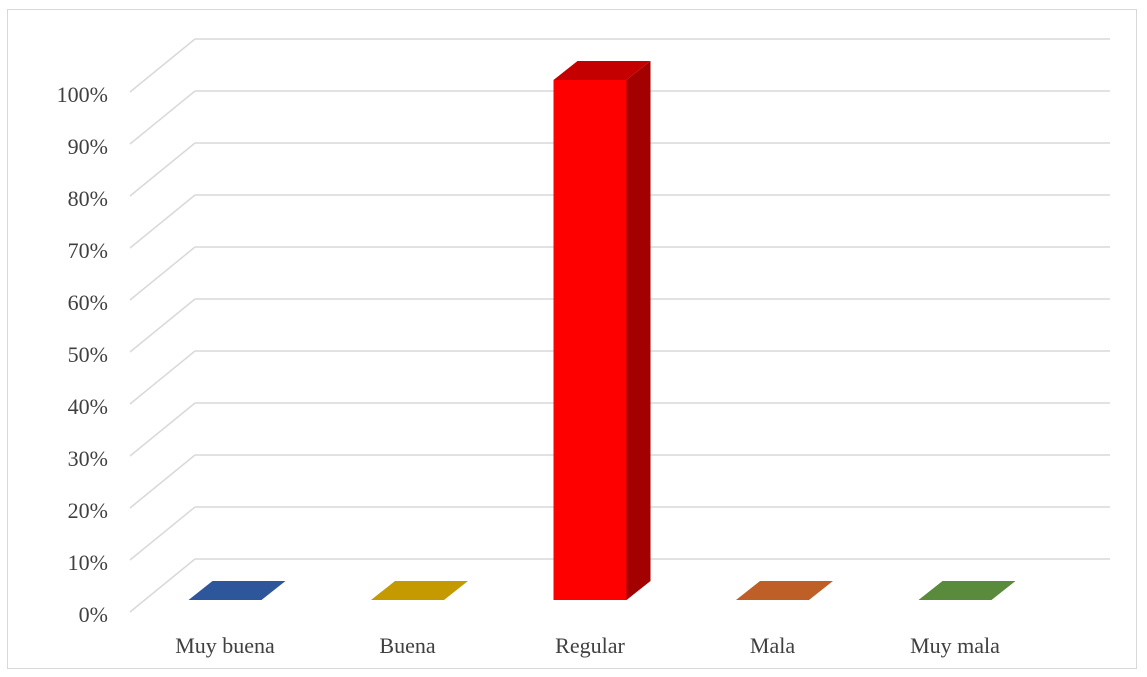 This screenshot has height=677, width=1147. Describe the element at coordinates (88, 406) in the screenshot. I see `y-tick-label: 40%` at that location.